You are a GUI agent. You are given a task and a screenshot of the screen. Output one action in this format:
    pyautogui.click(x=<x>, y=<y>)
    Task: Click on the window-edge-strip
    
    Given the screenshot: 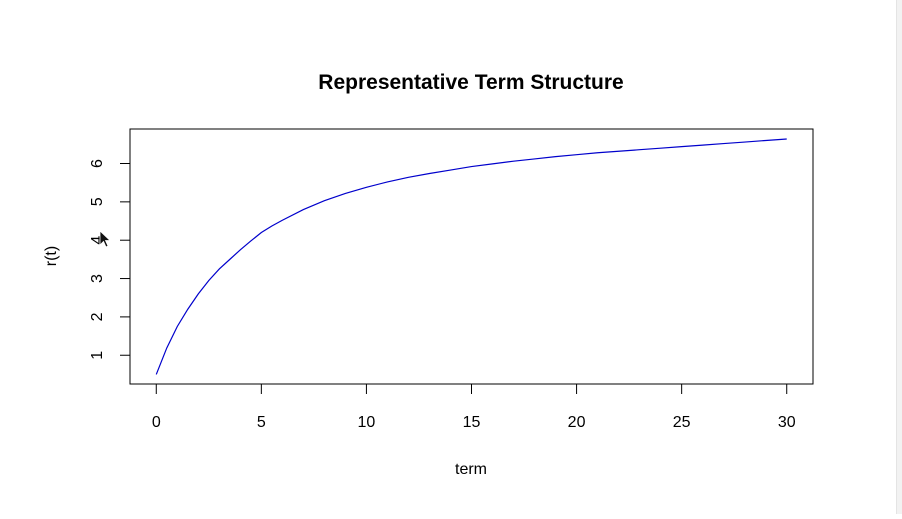 What is the action you would take?
    pyautogui.click(x=899, y=257)
    